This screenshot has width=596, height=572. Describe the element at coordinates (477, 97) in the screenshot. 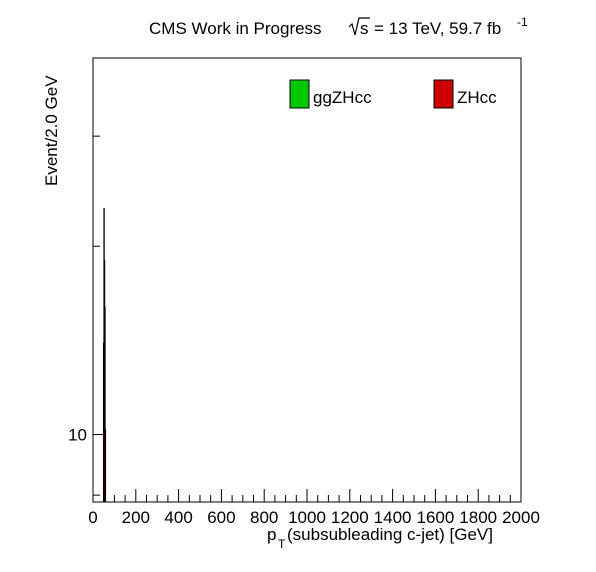

I see `legend-label-zhcc: ZHcc` at that location.